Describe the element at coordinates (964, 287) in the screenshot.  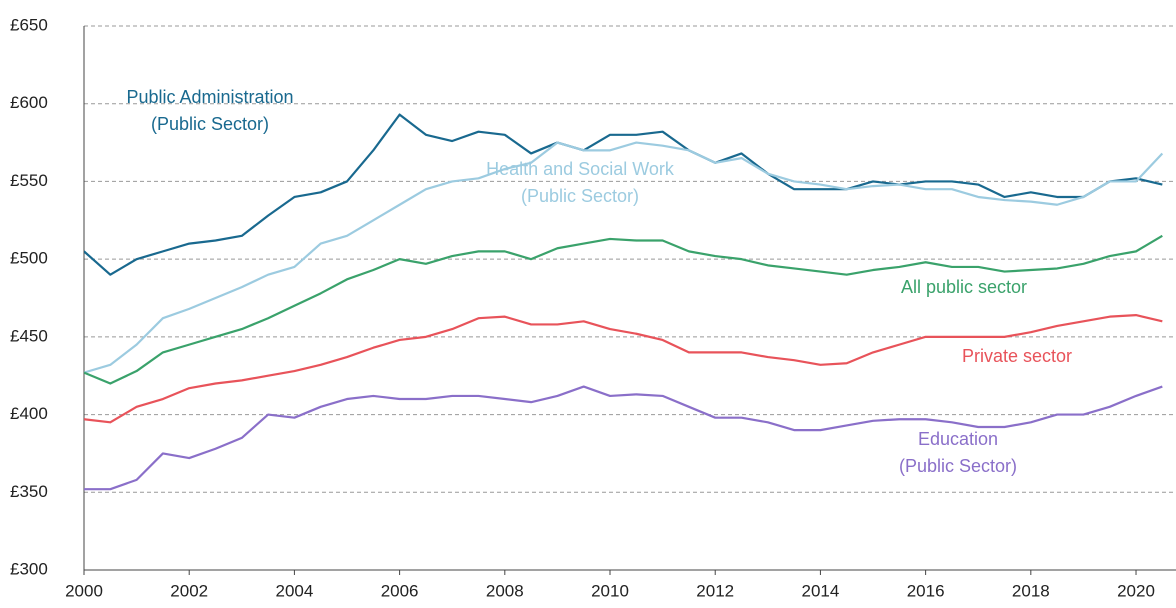
I see `series-label: All public sector` at that location.